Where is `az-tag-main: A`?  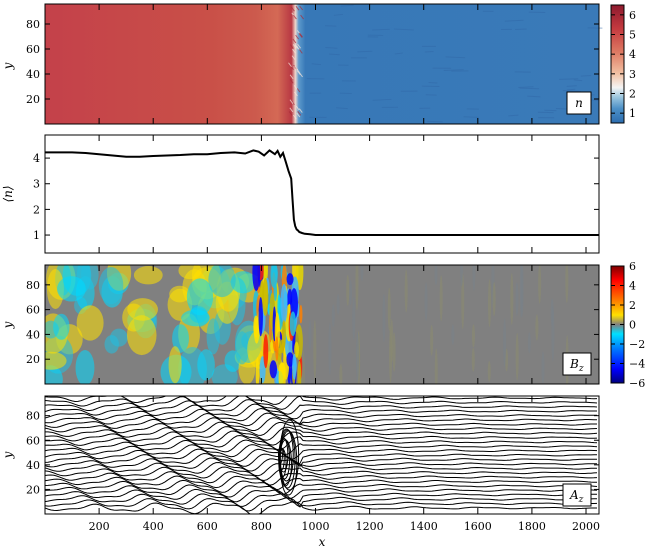 az-tag-main: A is located at coordinates (574, 495).